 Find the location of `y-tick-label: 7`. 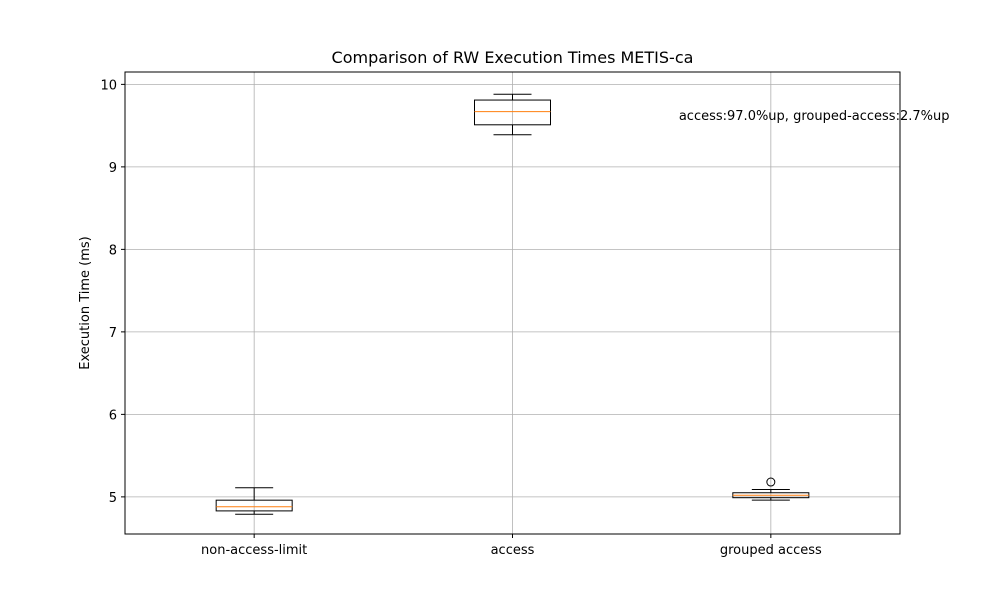

y-tick-label: 7 is located at coordinates (113, 333).